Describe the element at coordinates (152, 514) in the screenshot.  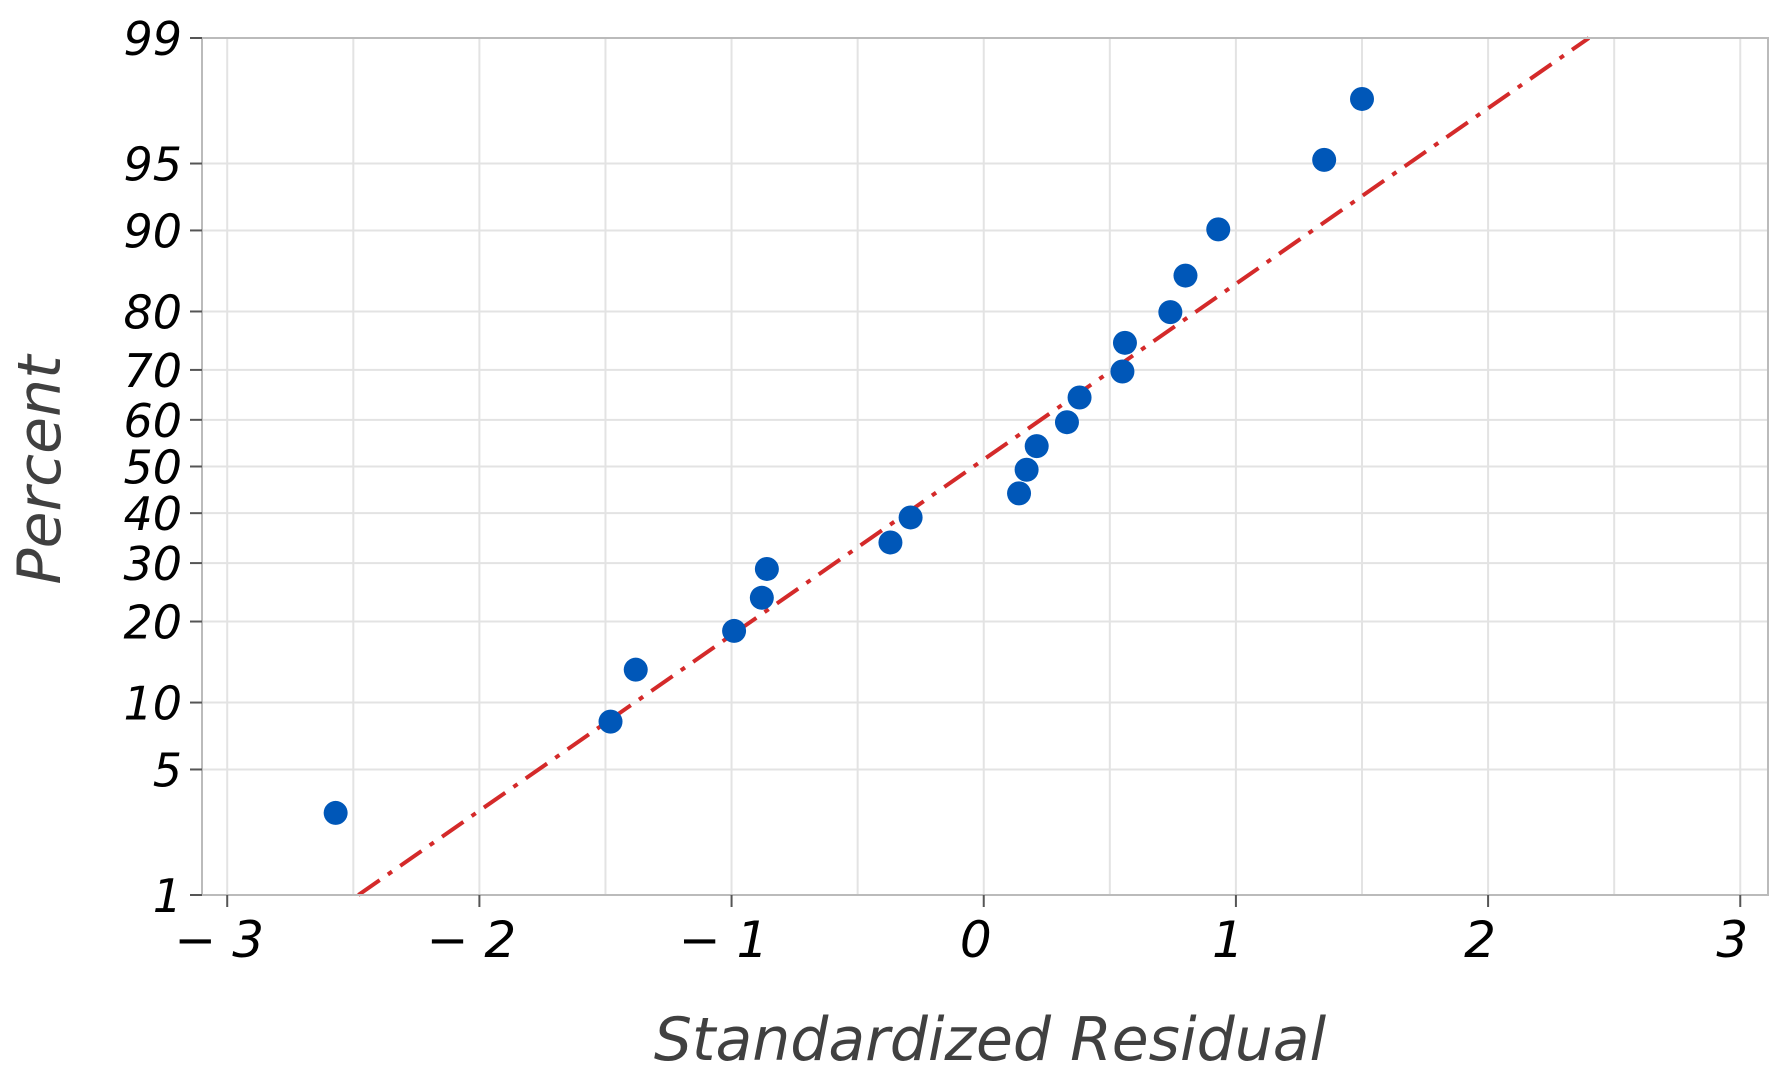
I see `y-tick-label: 40` at that location.